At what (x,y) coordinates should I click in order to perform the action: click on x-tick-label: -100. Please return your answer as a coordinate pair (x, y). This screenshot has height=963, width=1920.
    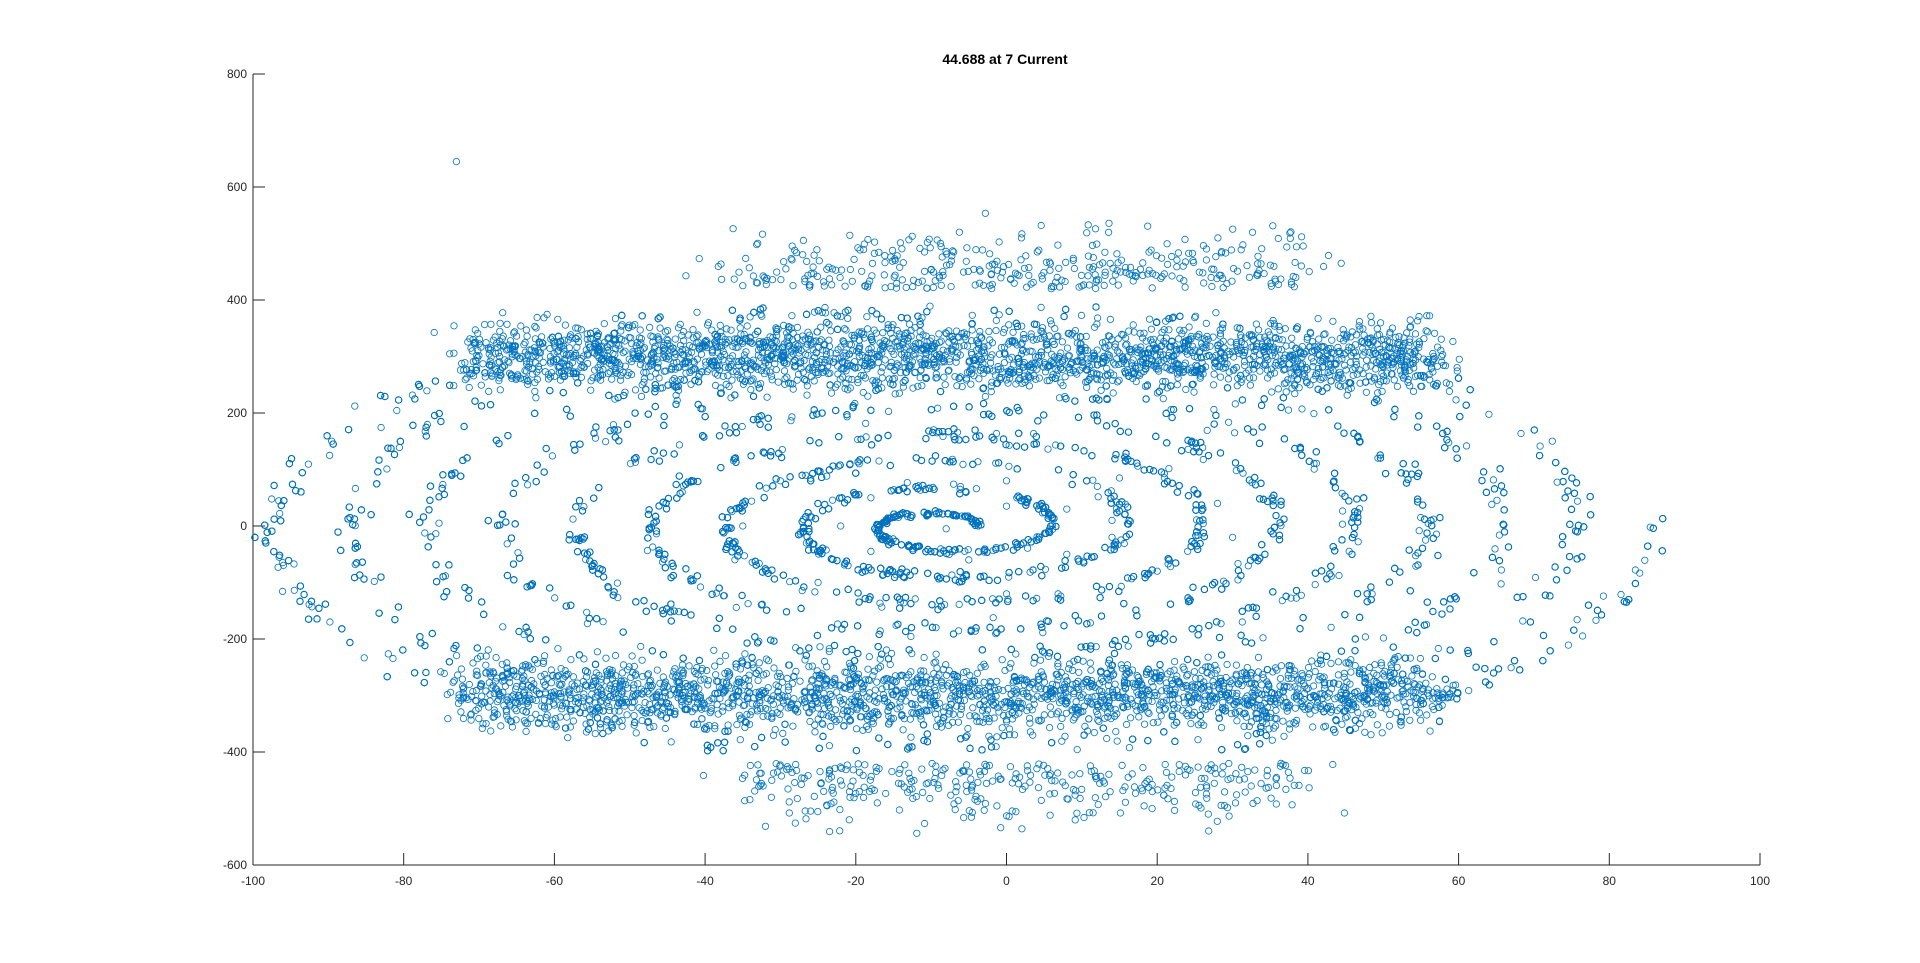
    Looking at the image, I should click on (253, 881).